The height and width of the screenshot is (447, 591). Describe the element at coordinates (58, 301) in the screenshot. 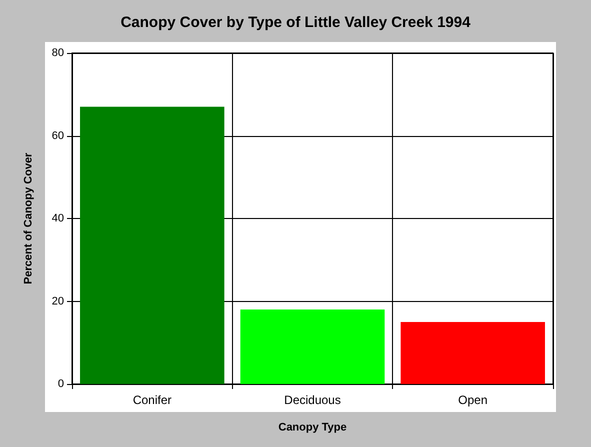

I see `y-tick-label: 20` at that location.